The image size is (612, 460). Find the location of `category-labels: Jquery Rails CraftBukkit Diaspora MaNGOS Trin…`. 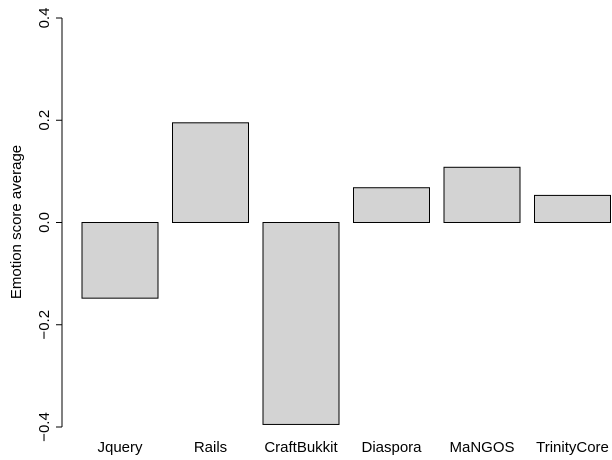

category-labels: Jquery Rails CraftBukkit Diaspora MaNGOS Trin… is located at coordinates (352, 447).